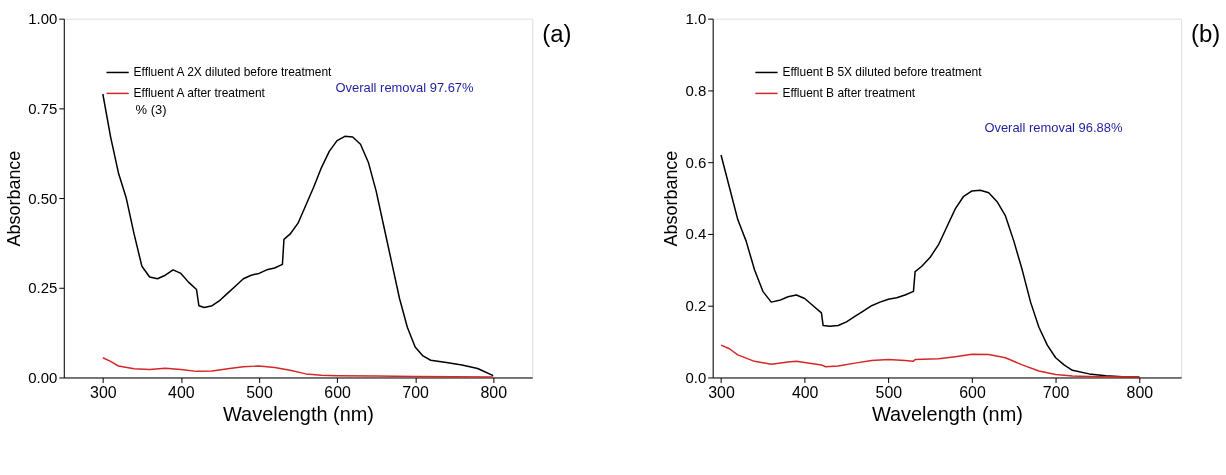  Describe the element at coordinates (696, 90) in the screenshot. I see `y-tick-label: 0.8` at that location.